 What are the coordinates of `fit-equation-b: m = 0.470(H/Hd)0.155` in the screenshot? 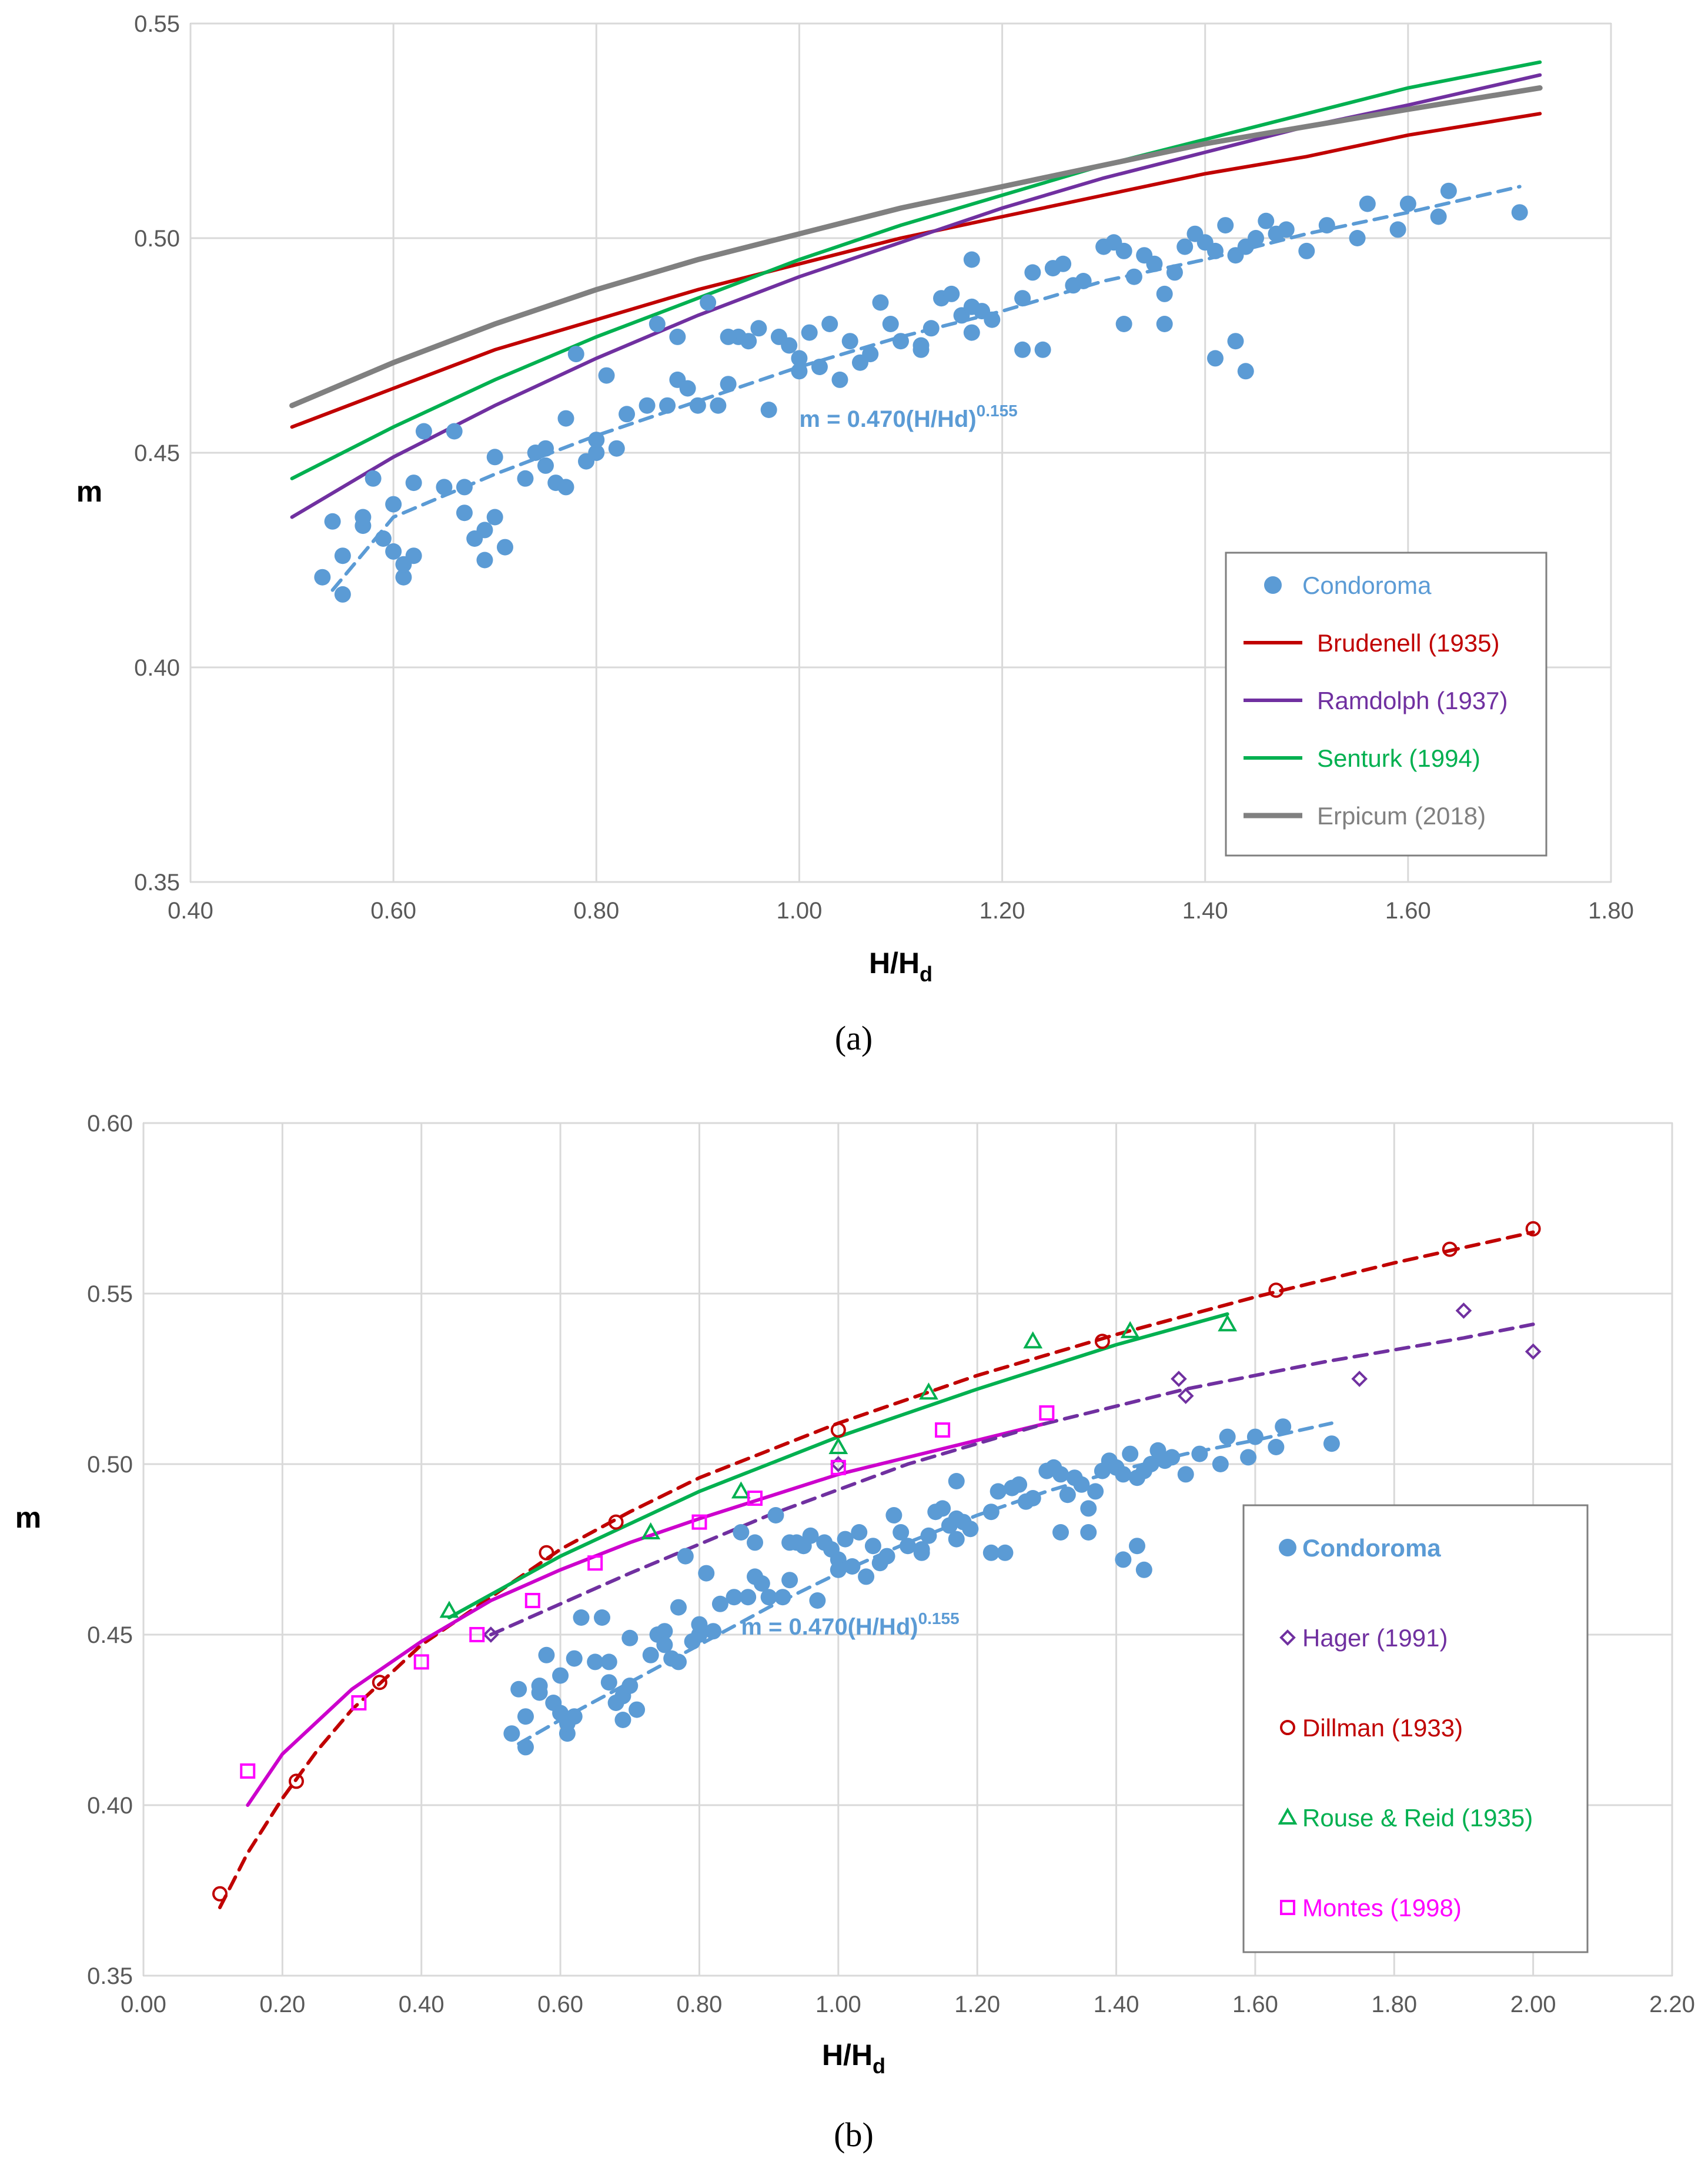 It's located at (850, 1624).